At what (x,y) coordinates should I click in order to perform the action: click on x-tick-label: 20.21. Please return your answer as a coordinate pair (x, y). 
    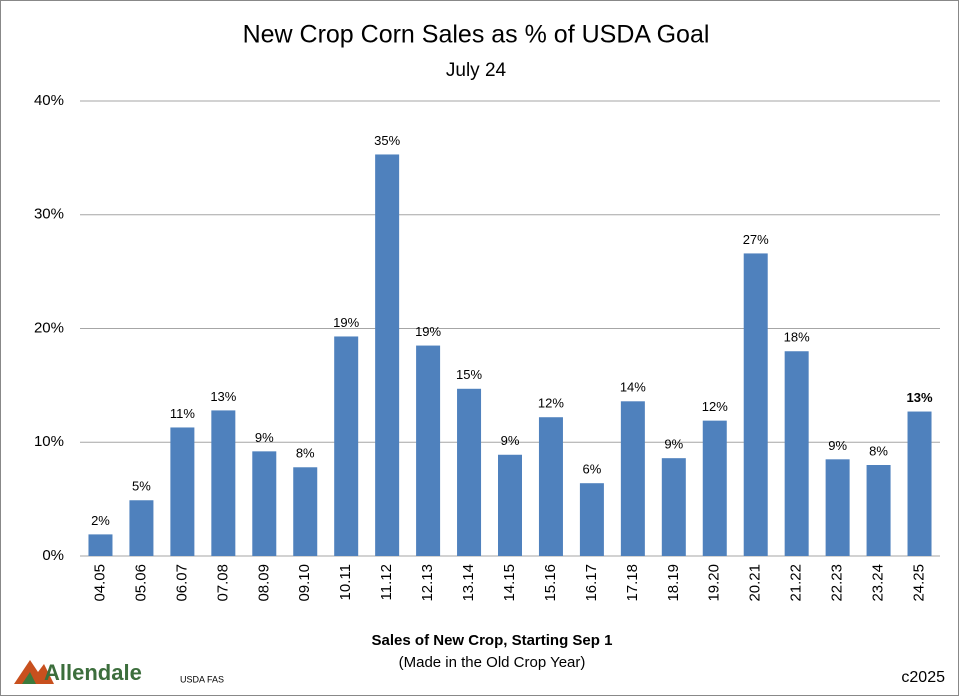
    Looking at the image, I should click on (755, 583).